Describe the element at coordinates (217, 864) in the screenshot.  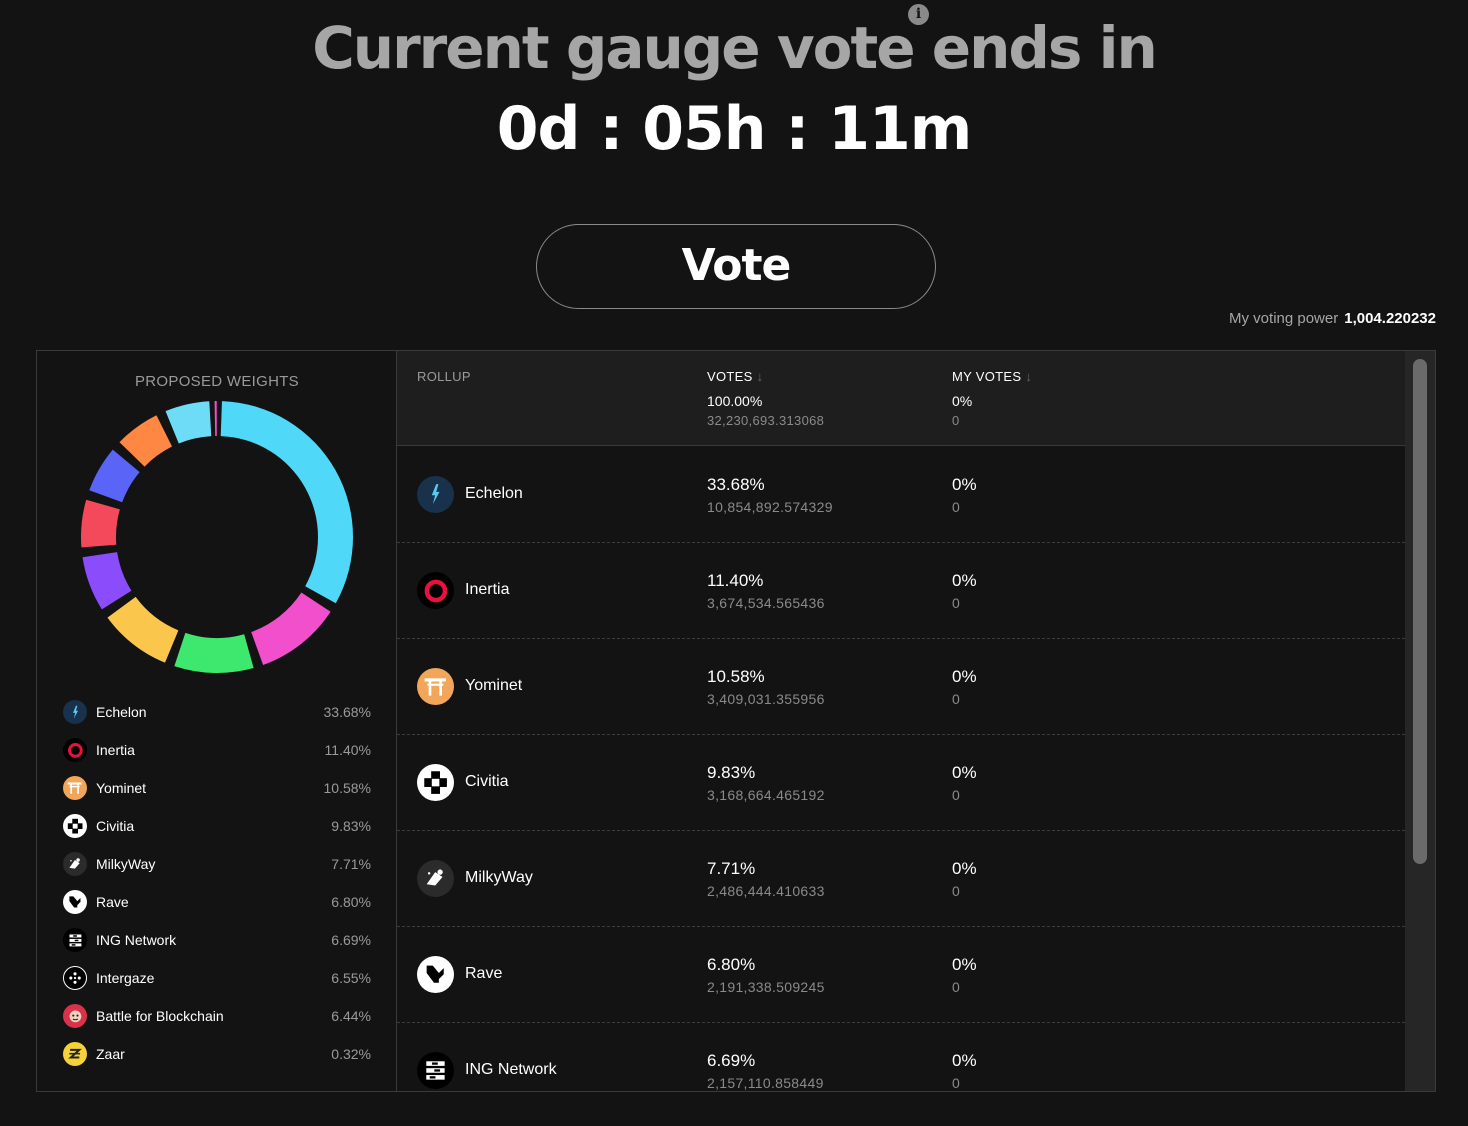
I see `legend-item: MilkyWay 7.71%` at that location.